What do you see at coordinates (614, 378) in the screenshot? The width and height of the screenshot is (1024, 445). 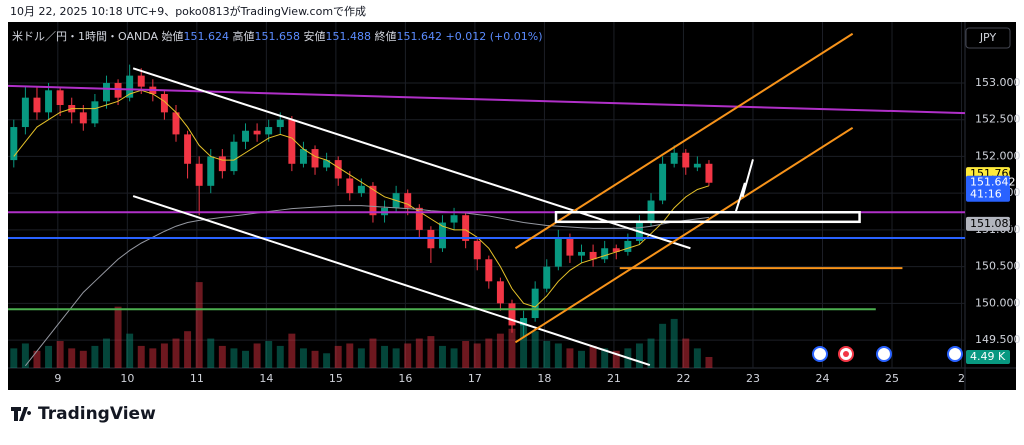 I see `x-tick-label: 21` at bounding box center [614, 378].